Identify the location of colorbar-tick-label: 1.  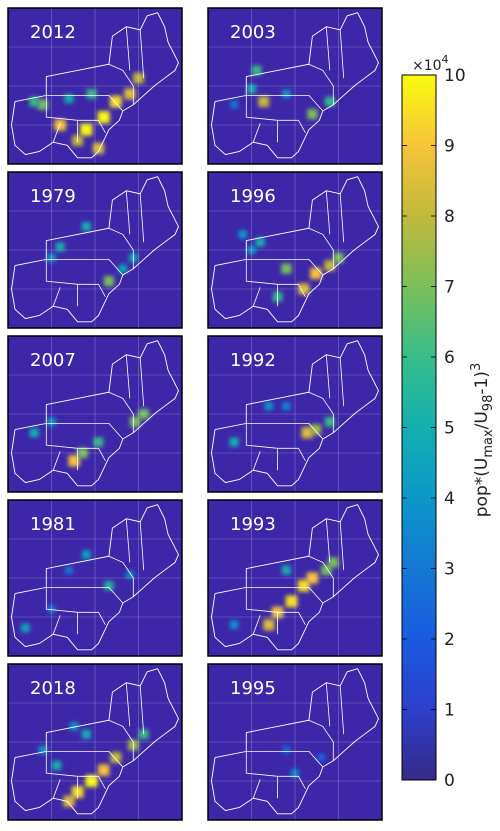
(449, 711).